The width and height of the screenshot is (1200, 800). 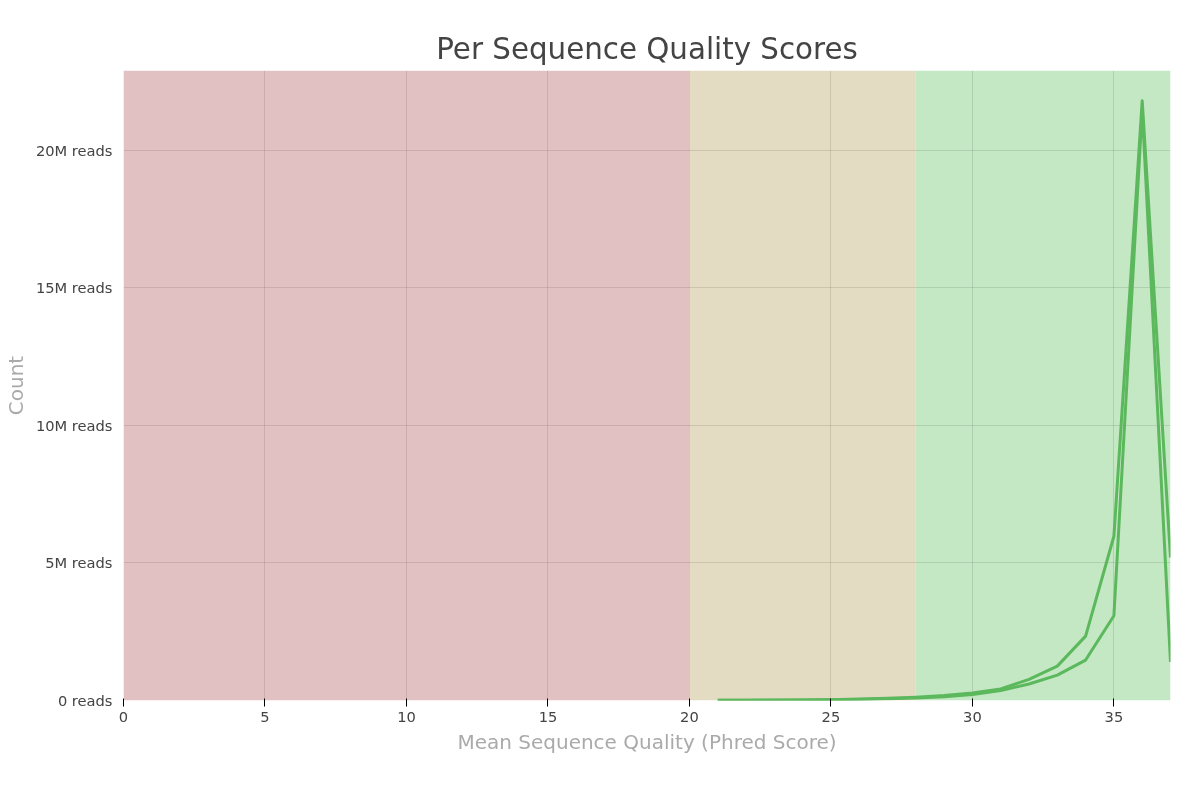 What do you see at coordinates (972, 716) in the screenshot?
I see `x-tick-label: 30` at bounding box center [972, 716].